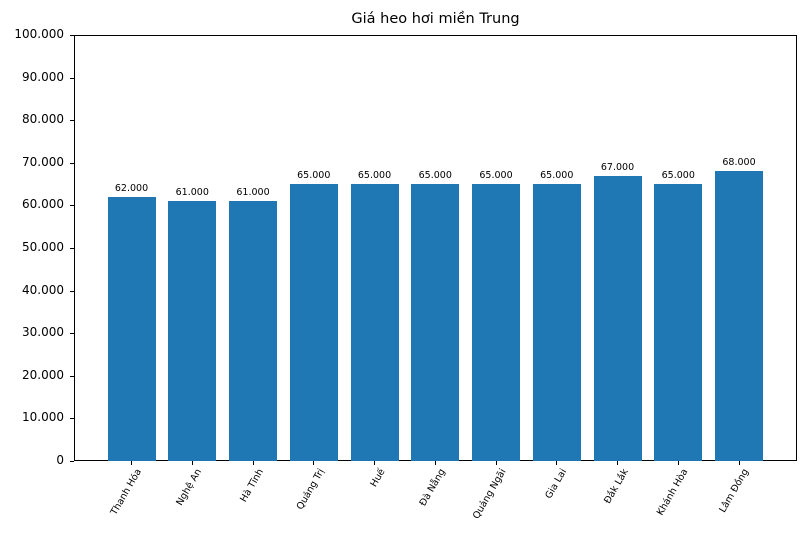 This screenshot has width=810, height=540. I want to click on y-tick-label: 50.000, so click(43, 247).